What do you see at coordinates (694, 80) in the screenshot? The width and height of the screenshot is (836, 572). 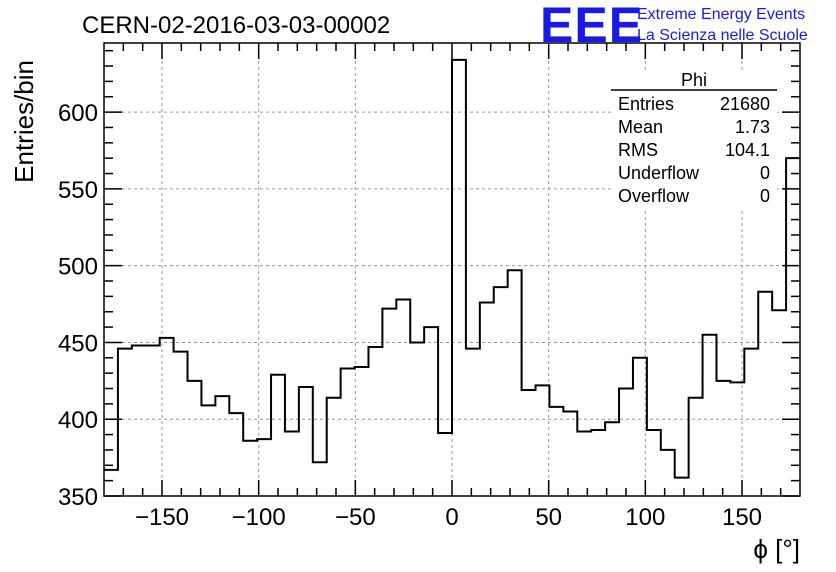 I see `stats-box-name: Phi` at bounding box center [694, 80].